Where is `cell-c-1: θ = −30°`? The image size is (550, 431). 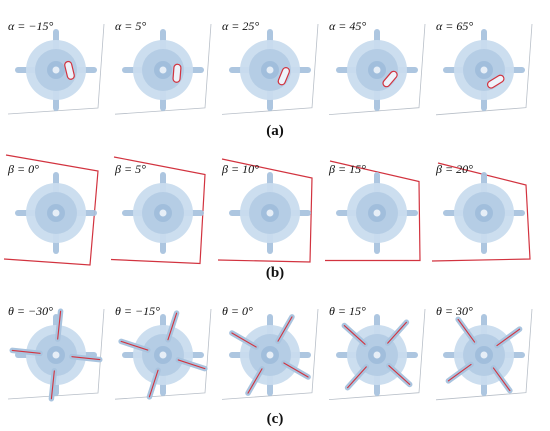
cell-c-1: θ = −30° is located at coordinates (56, 353).